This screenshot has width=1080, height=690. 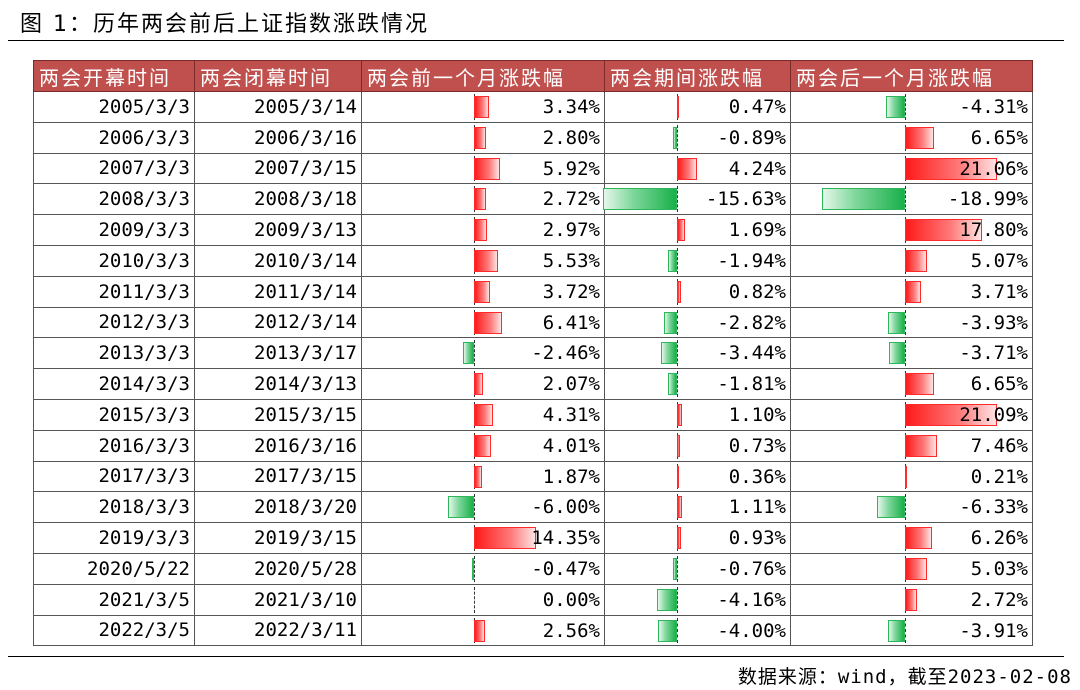 I want to click on after-change-value: -6.33%, so click(x=993, y=507).